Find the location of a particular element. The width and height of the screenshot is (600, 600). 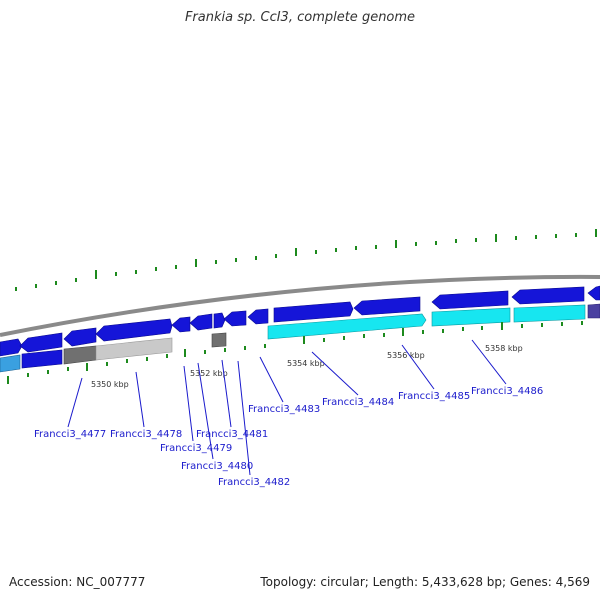

gene-label-francci3-4480: Francci3_4480 is located at coordinates (217, 466).